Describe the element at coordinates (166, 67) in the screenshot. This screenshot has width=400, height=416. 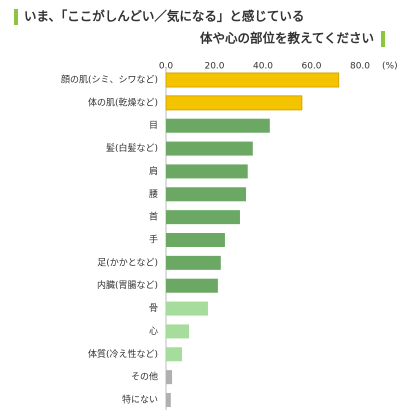
I see `x-tick-label: 0.0` at that location.